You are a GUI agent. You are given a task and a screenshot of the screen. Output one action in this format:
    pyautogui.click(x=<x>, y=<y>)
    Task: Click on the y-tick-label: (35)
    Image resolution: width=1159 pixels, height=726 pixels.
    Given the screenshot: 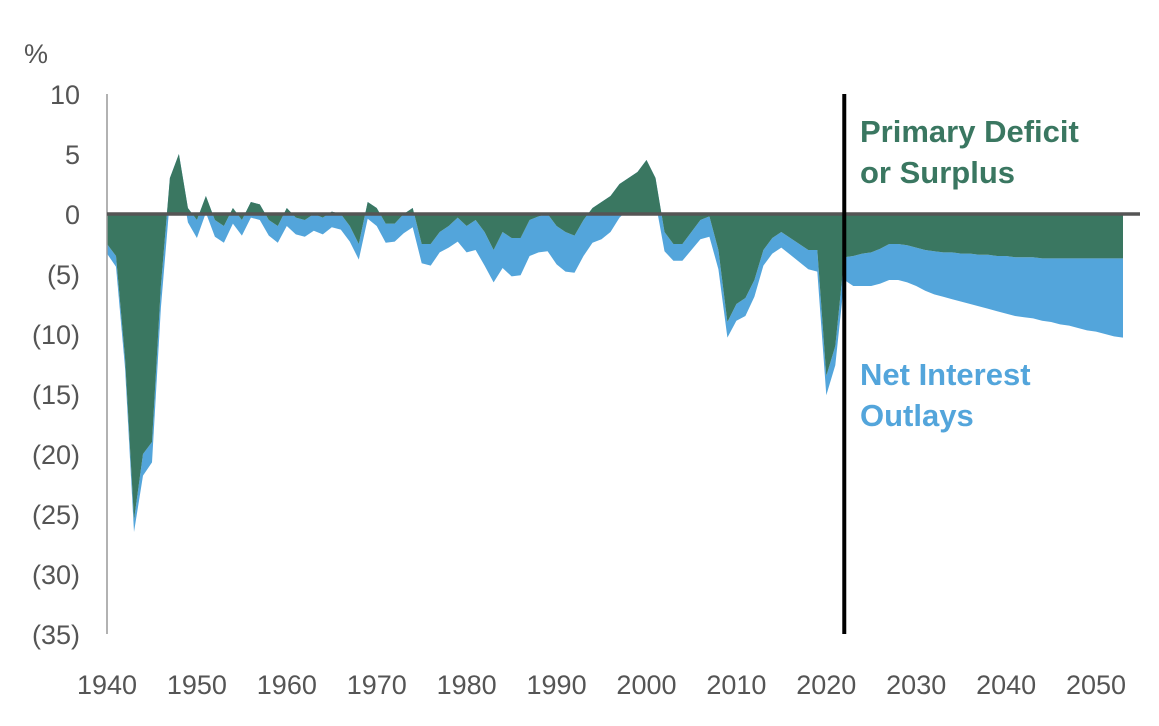 What is the action you would take?
    pyautogui.click(x=56, y=635)
    